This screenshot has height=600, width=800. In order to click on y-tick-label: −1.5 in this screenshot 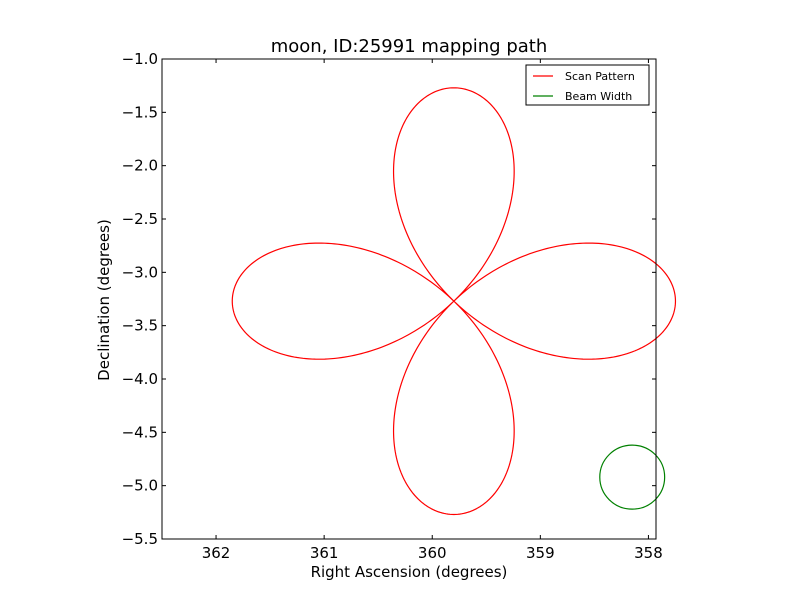, I will do `click(140, 112)`.